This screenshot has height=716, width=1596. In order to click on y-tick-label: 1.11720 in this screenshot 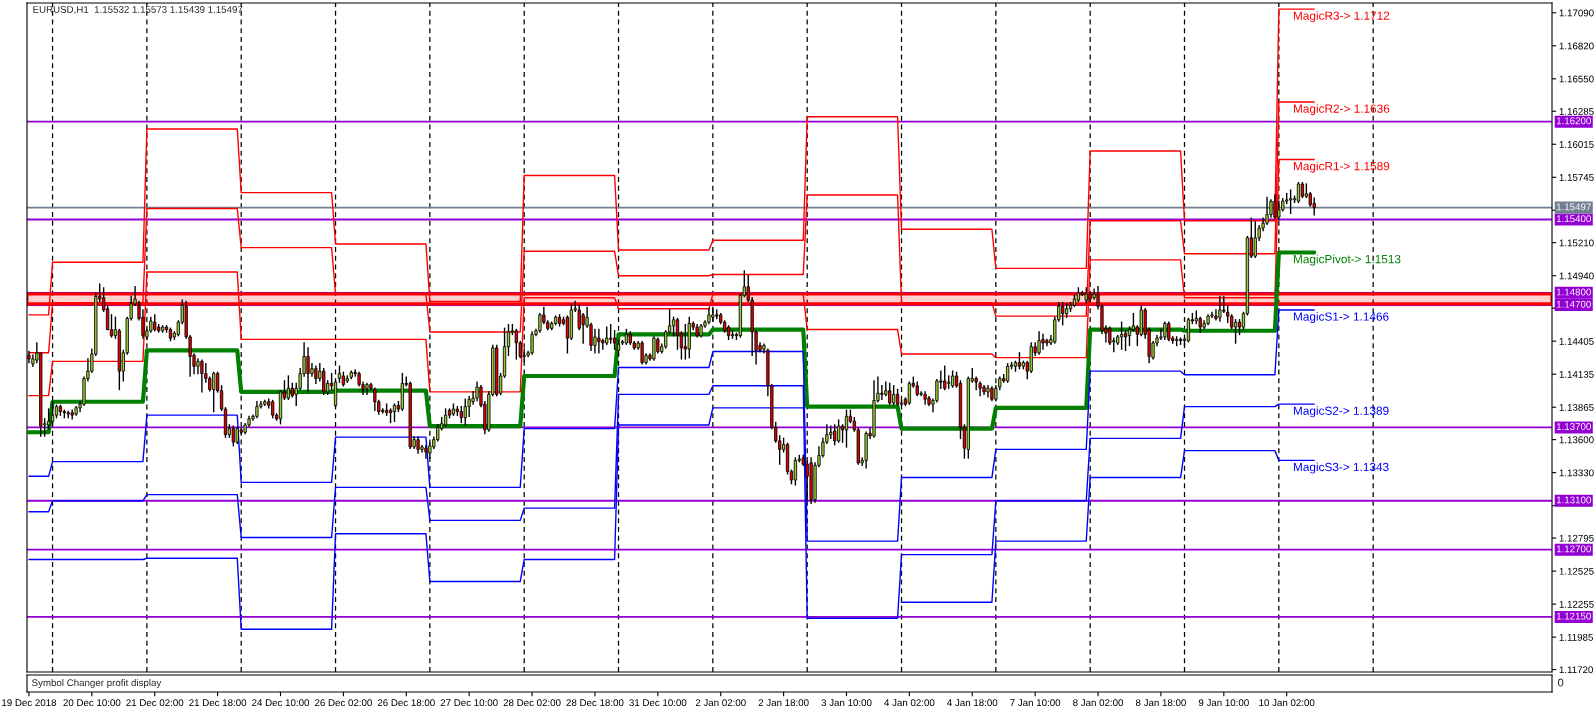, I will do `click(1576, 670)`.